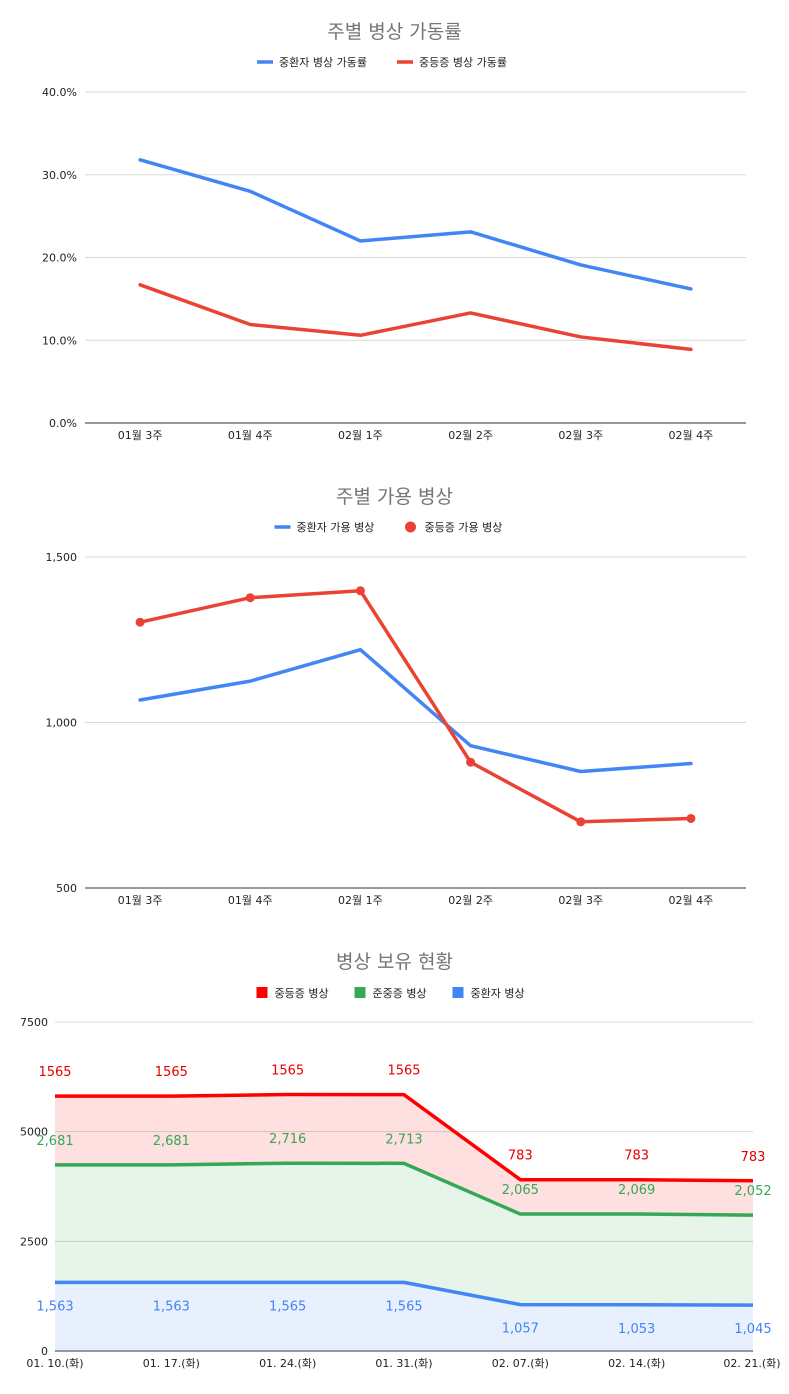 The width and height of the screenshot is (789, 1394). I want to click on legend-item: 중등증 가용 병상, so click(453, 527).